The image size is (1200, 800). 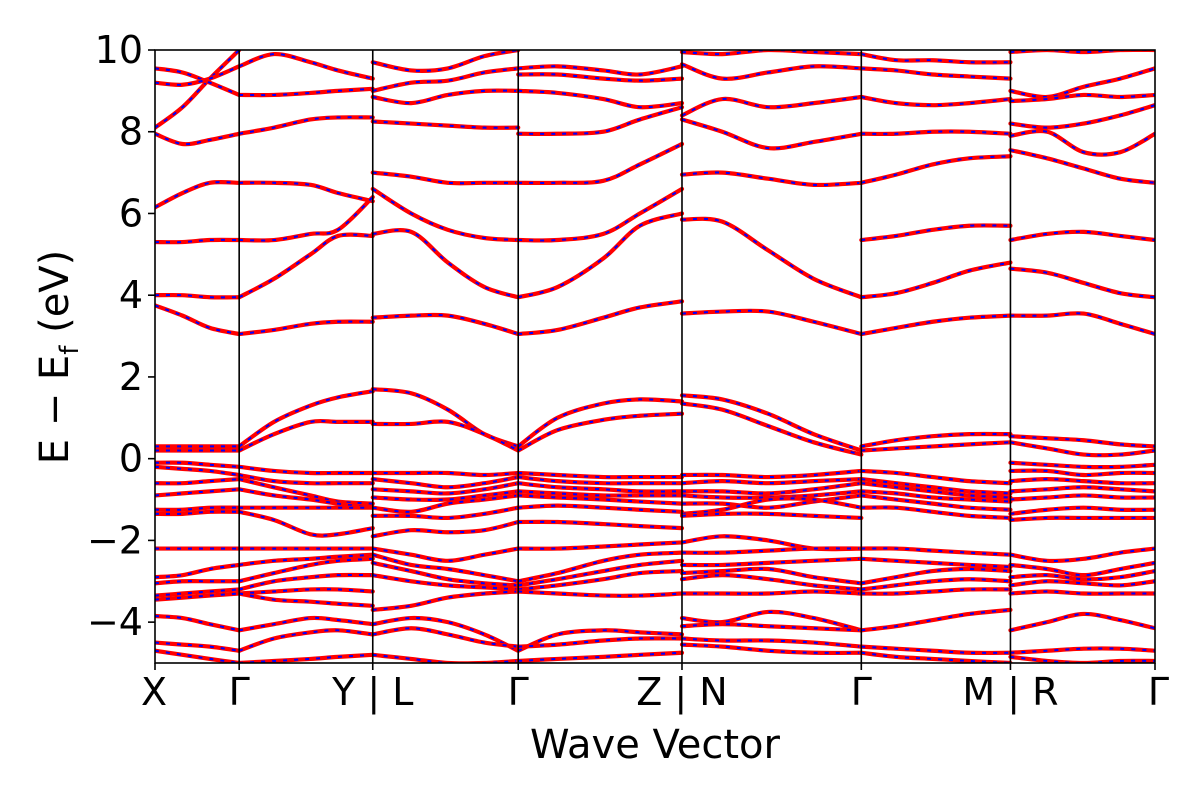 What do you see at coordinates (1158, 692) in the screenshot?
I see `x-tick-label-7: Γ` at bounding box center [1158, 692].